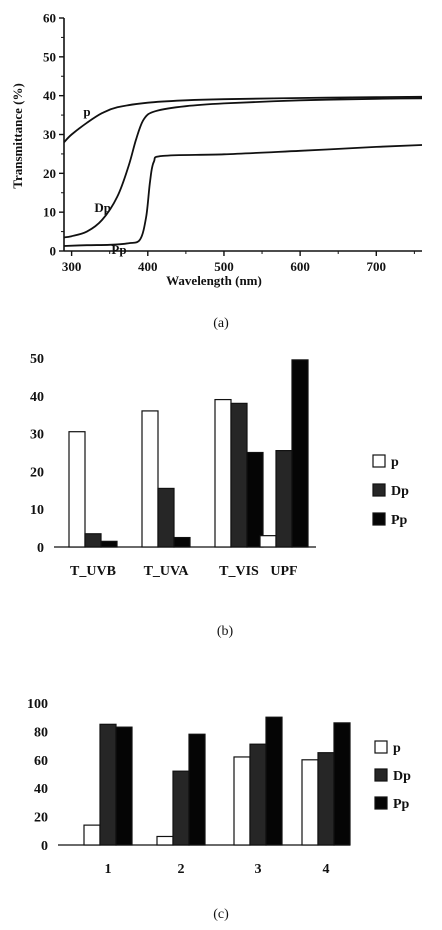 The width and height of the screenshot is (442, 930). Describe the element at coordinates (182, 542) in the screenshot. I see `panel-b-bar-Pp-T_UVA` at that location.